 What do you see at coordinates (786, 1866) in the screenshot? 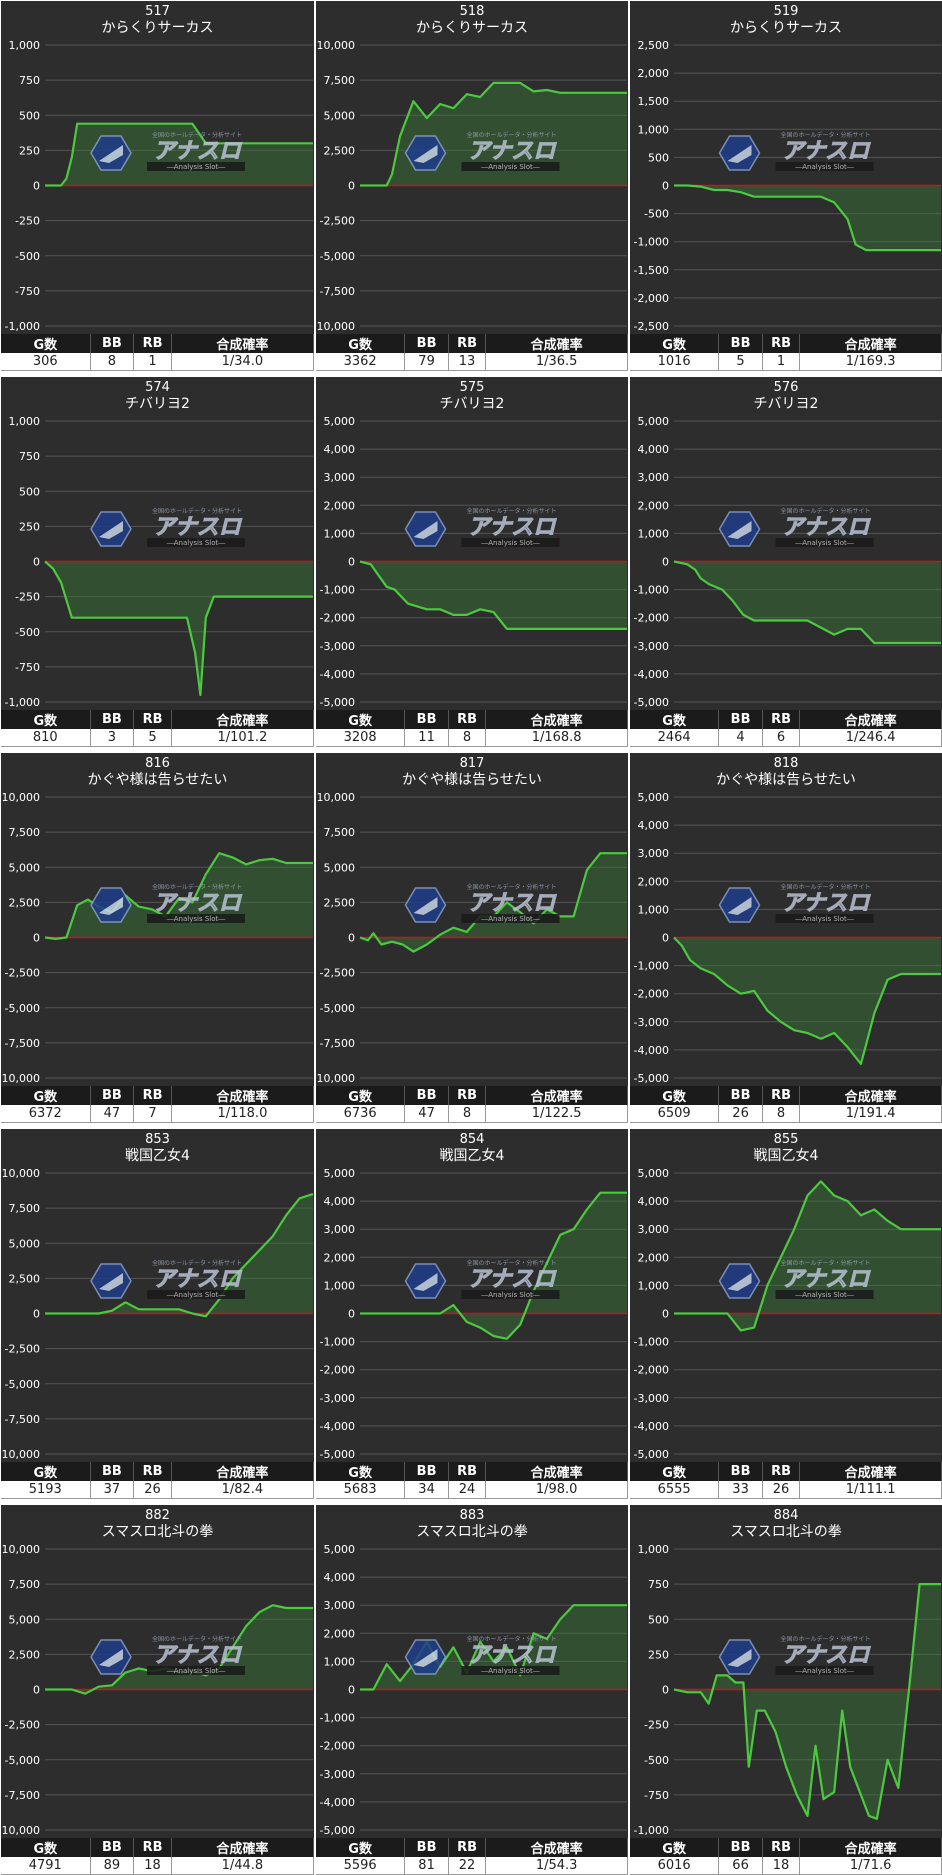
I see `stats-value-row: 6016 66 18 1/71.6` at bounding box center [786, 1866].